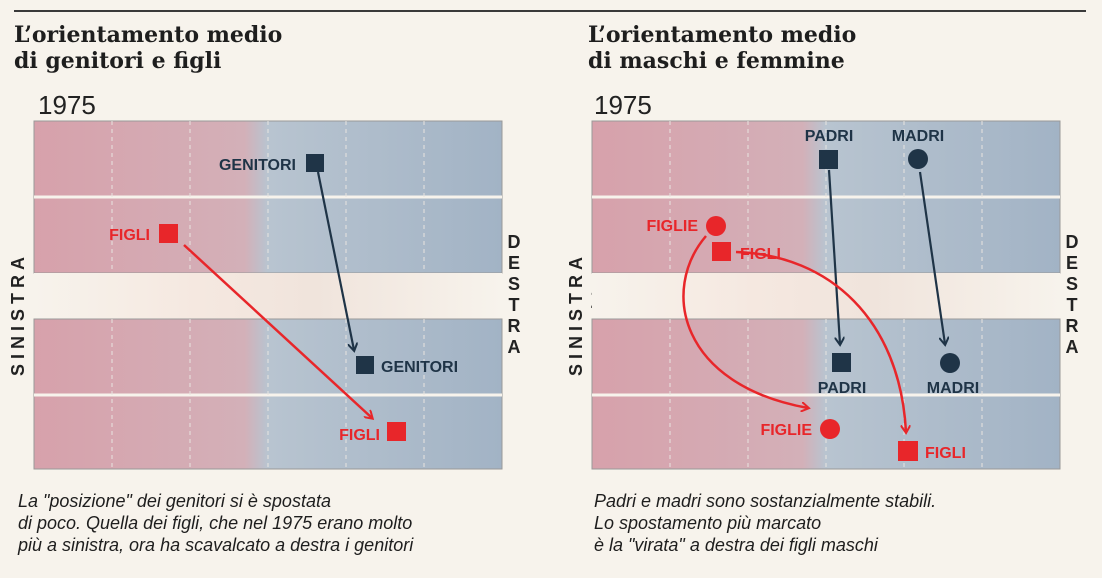  I want to click on right-panel-title: L’orientamento medio di maschi e femmine, so click(722, 48).